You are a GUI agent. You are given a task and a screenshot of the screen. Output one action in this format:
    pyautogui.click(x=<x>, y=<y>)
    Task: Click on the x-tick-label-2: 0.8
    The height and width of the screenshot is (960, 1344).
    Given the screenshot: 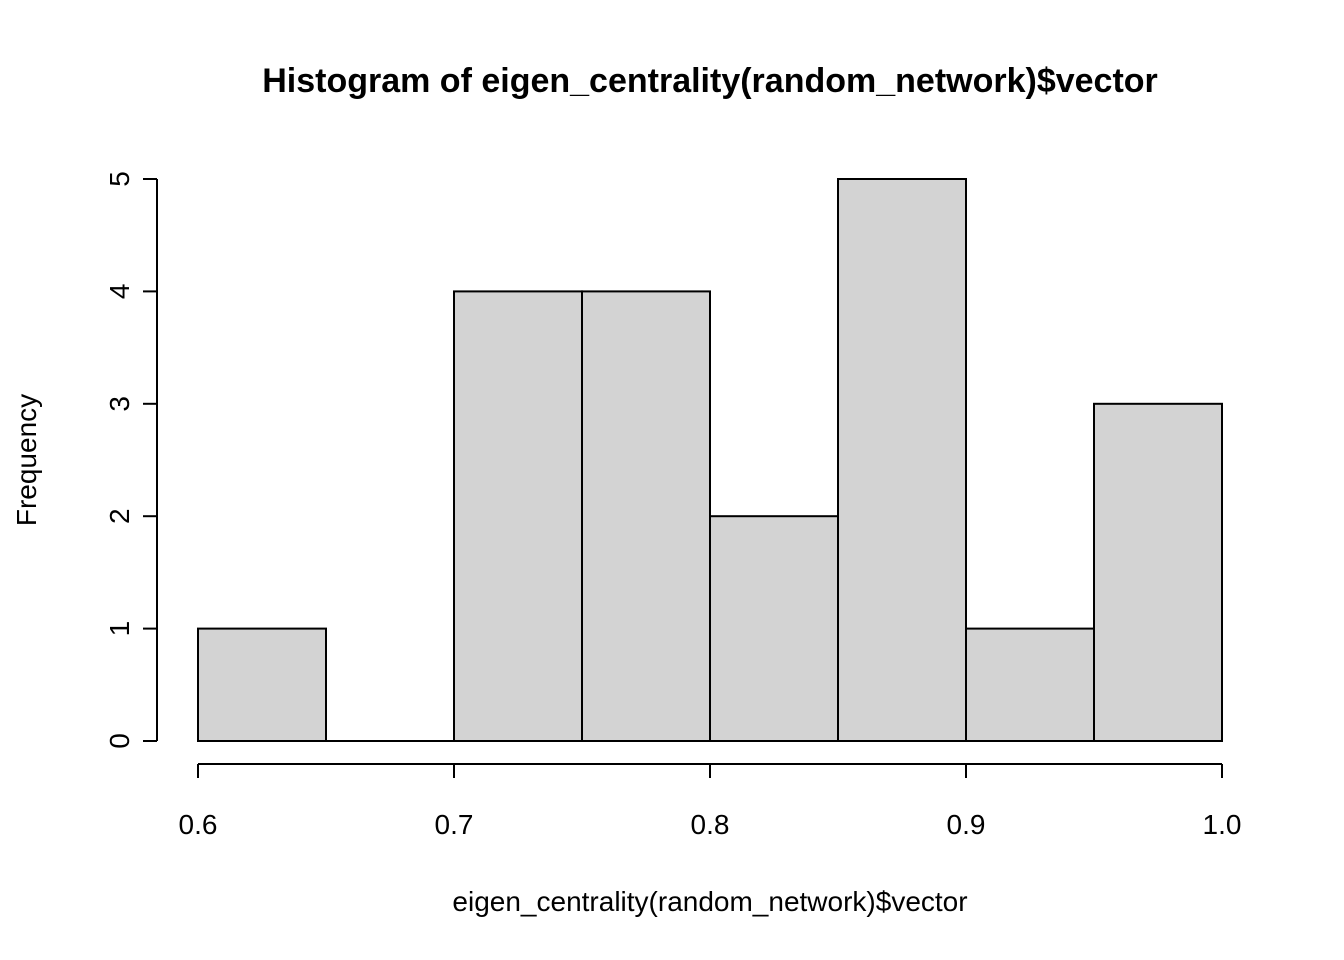 What is the action you would take?
    pyautogui.click(x=710, y=824)
    